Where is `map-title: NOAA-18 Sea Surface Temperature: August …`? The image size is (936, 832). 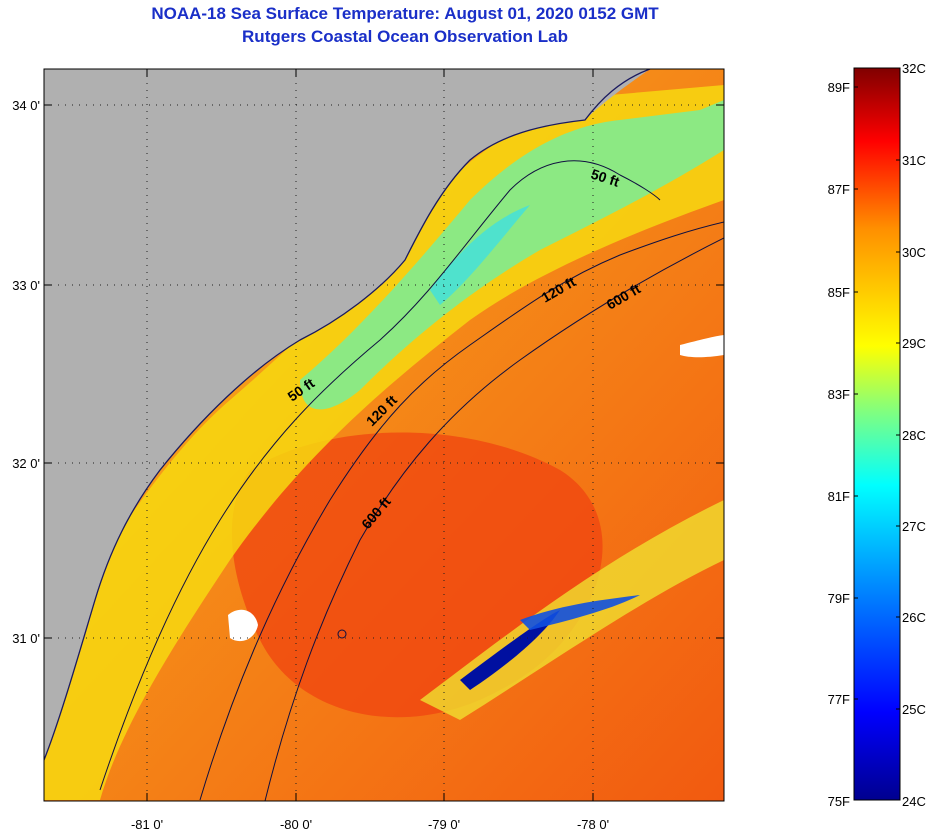
map-title: NOAA-18 Sea Surface Temperature: August … is located at coordinates (405, 13).